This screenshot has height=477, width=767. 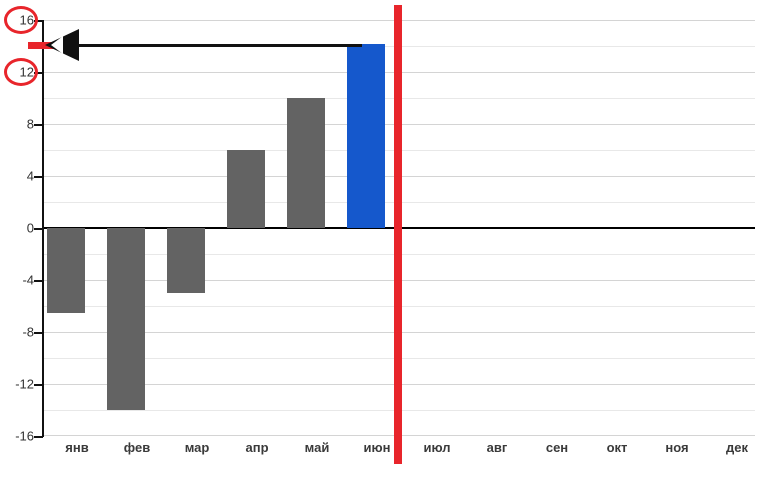 What do you see at coordinates (617, 447) in the screenshot?
I see `x-axis-label-okt: окт` at bounding box center [617, 447].